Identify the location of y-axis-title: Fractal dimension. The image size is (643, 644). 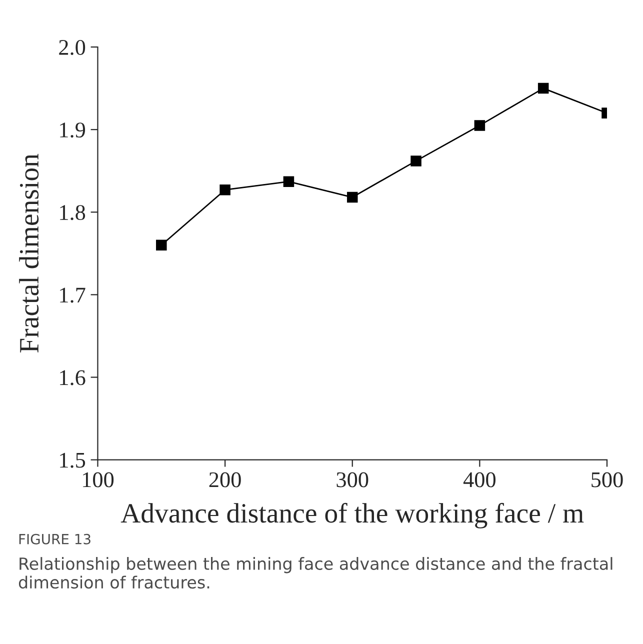
(29, 253).